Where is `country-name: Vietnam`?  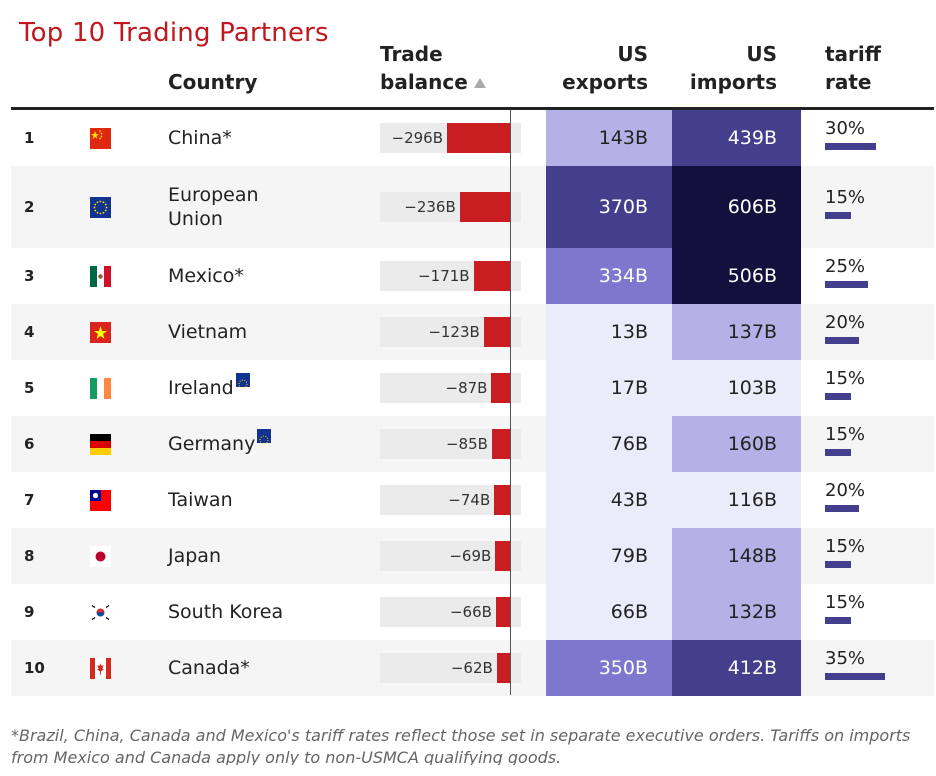
country-name: Vietnam is located at coordinates (207, 332).